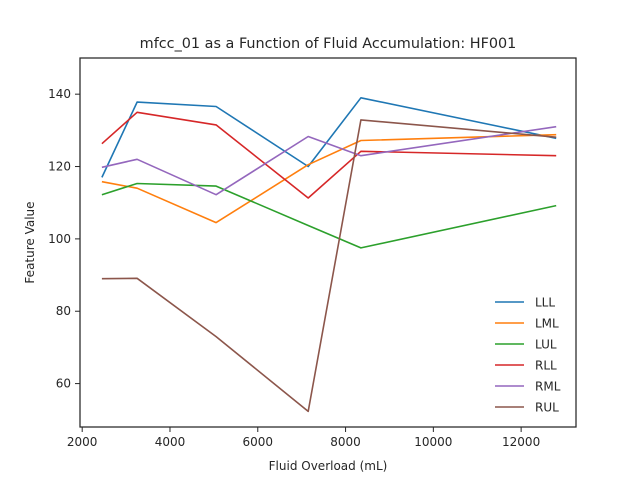  What do you see at coordinates (546, 366) in the screenshot?
I see `legend-label-rll: RLL` at bounding box center [546, 366].